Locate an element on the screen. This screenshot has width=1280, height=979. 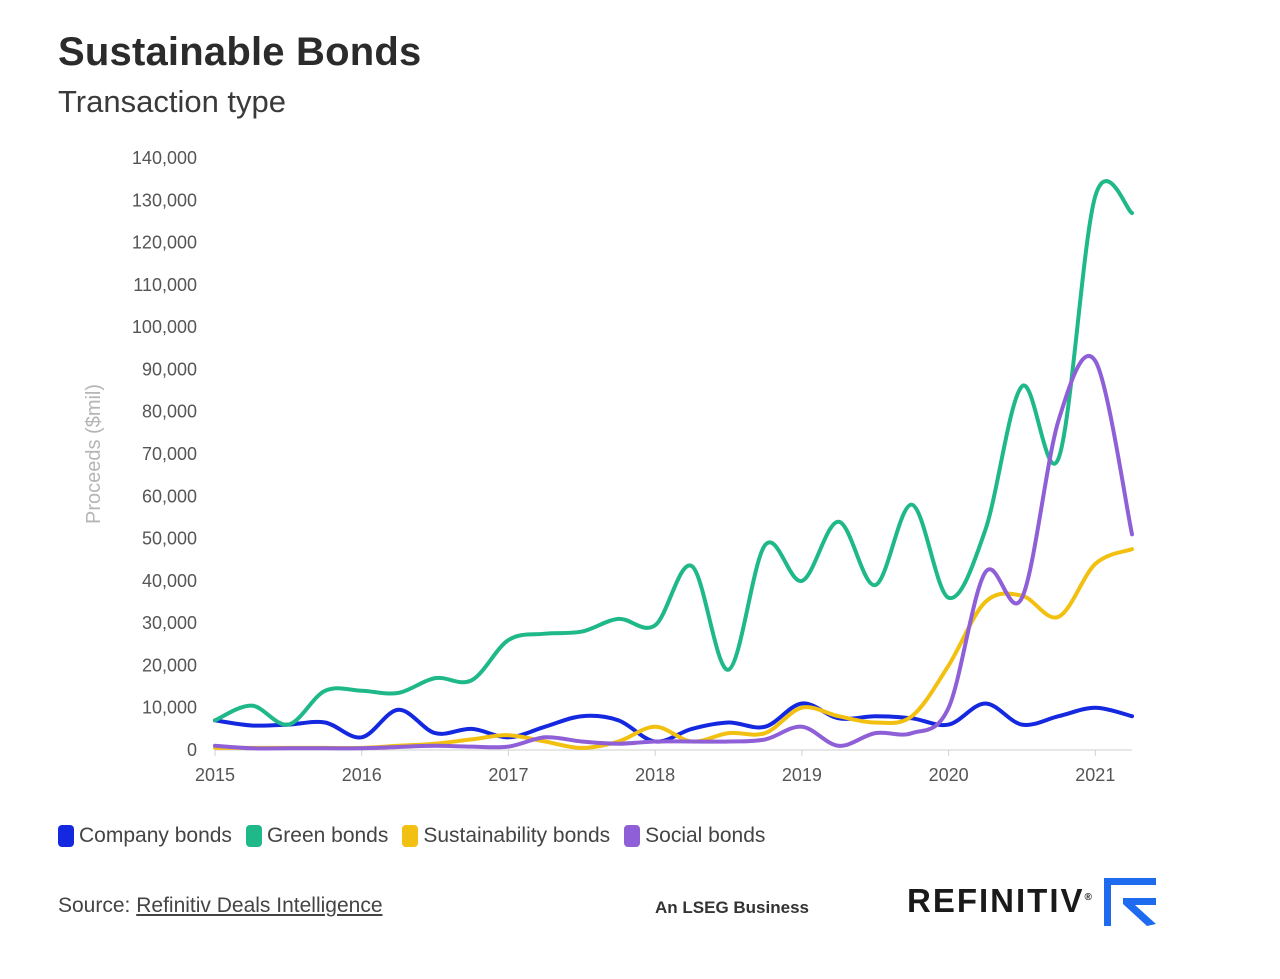
refinitiv-logo-icon is located at coordinates (1130, 902).